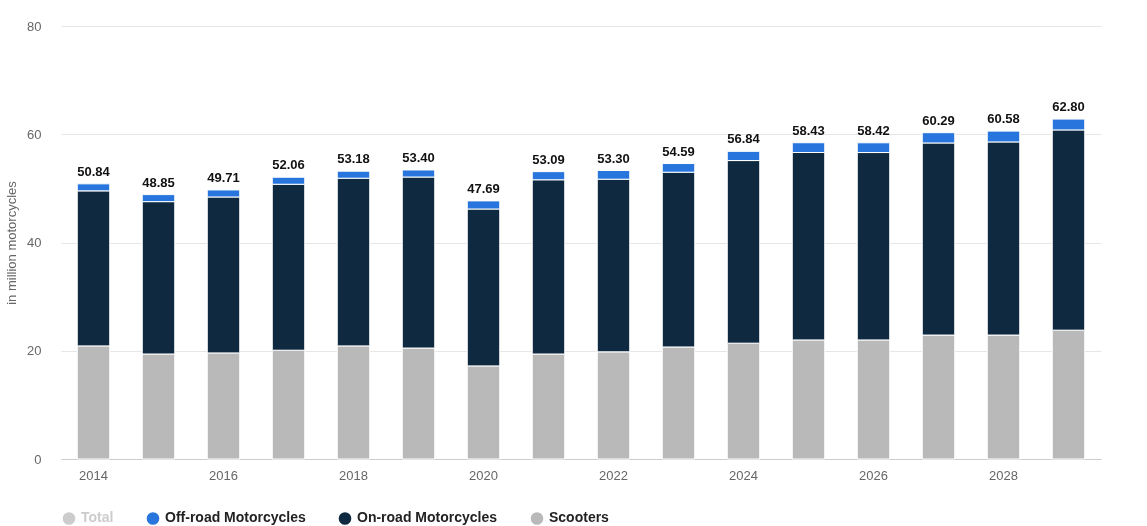 The height and width of the screenshot is (526, 1147). Describe the element at coordinates (34, 26) in the screenshot. I see `y-tick-label: 80` at that location.